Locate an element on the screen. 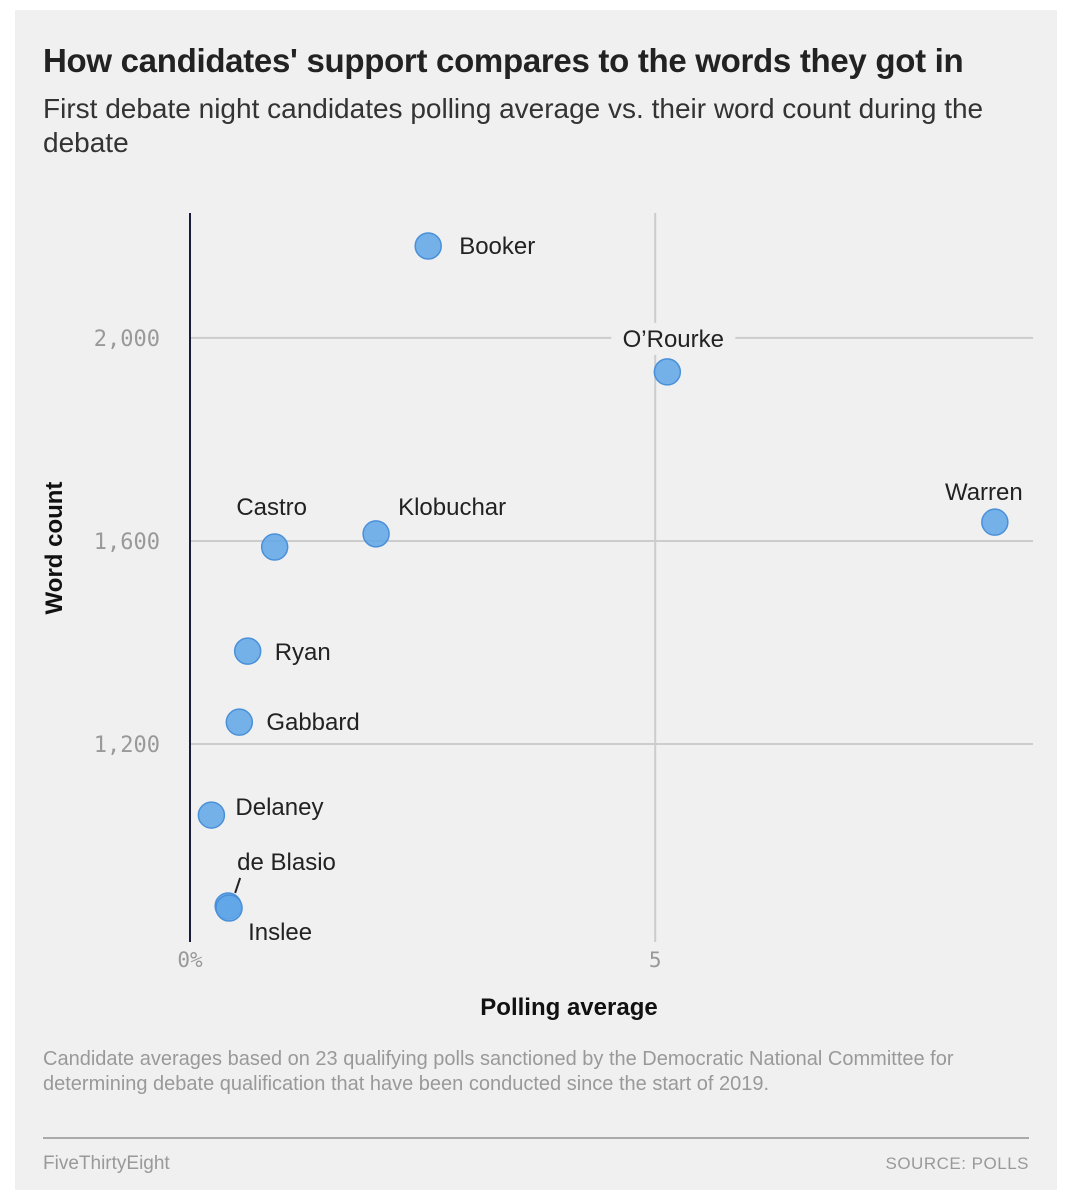  y-tick-label: 2,000 is located at coordinates (127, 339).